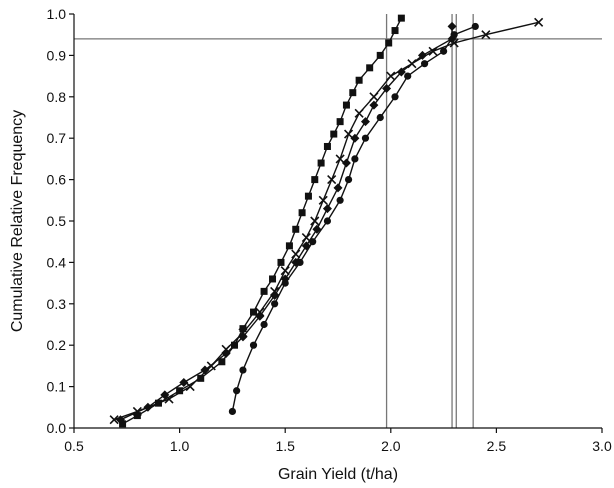 This screenshot has width=614, height=488. Describe the element at coordinates (57, 138) in the screenshot. I see `y-tick-label: 0.7` at that location.